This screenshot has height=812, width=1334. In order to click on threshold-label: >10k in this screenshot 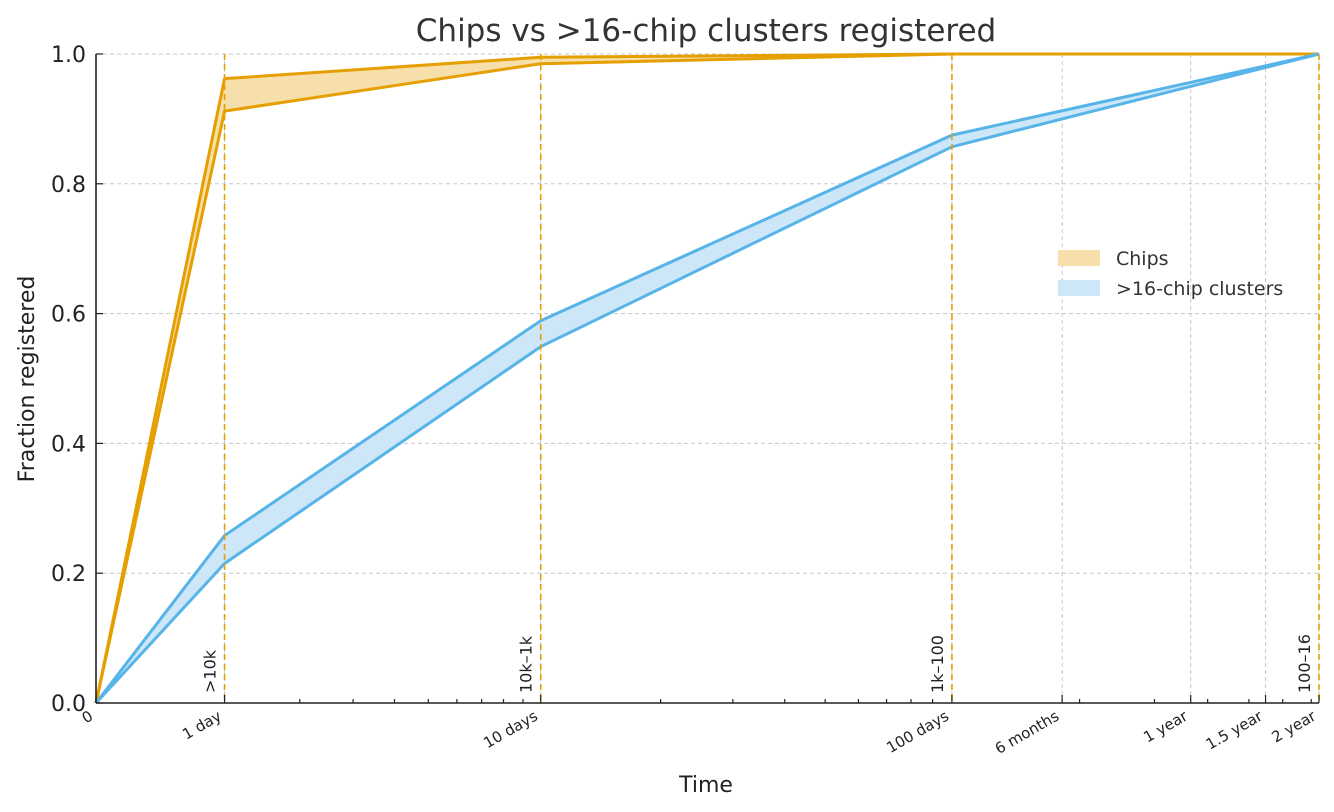, I will do `click(210, 671)`.